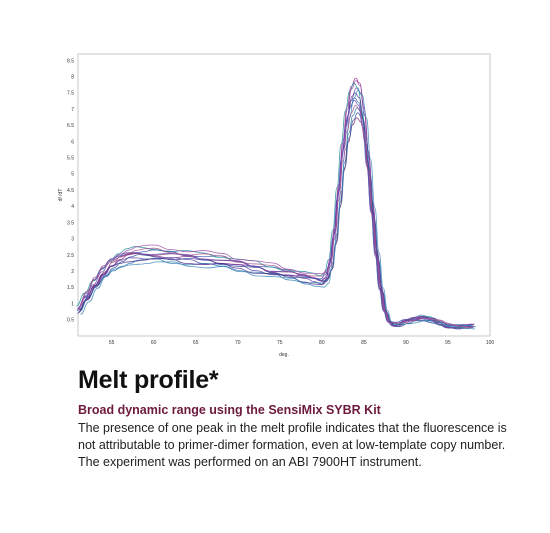 The width and height of the screenshot is (550, 533). What do you see at coordinates (72, 110) in the screenshot?
I see `y-tick-label: 7` at bounding box center [72, 110].